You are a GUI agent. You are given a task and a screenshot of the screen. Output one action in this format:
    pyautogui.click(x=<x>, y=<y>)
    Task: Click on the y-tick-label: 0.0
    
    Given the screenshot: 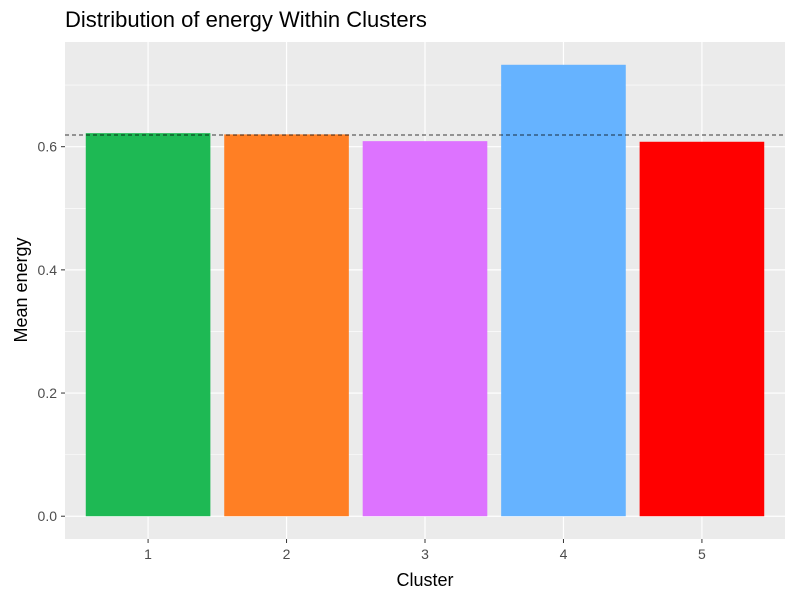 What is the action you would take?
    pyautogui.click(x=48, y=516)
    